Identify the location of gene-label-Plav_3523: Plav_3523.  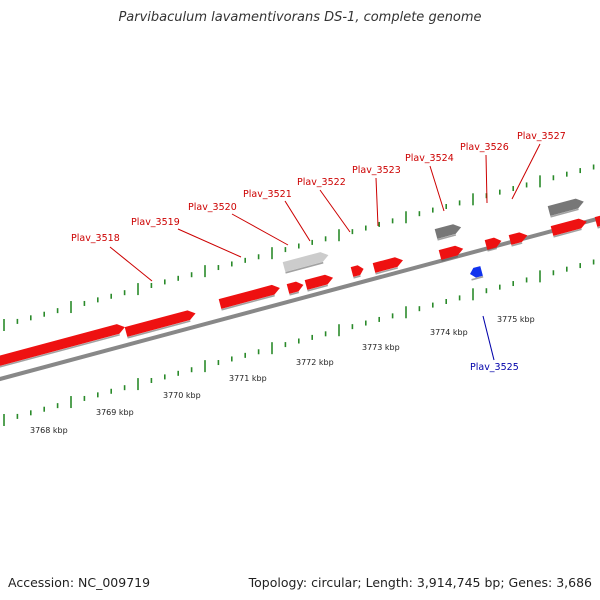
(376, 170).